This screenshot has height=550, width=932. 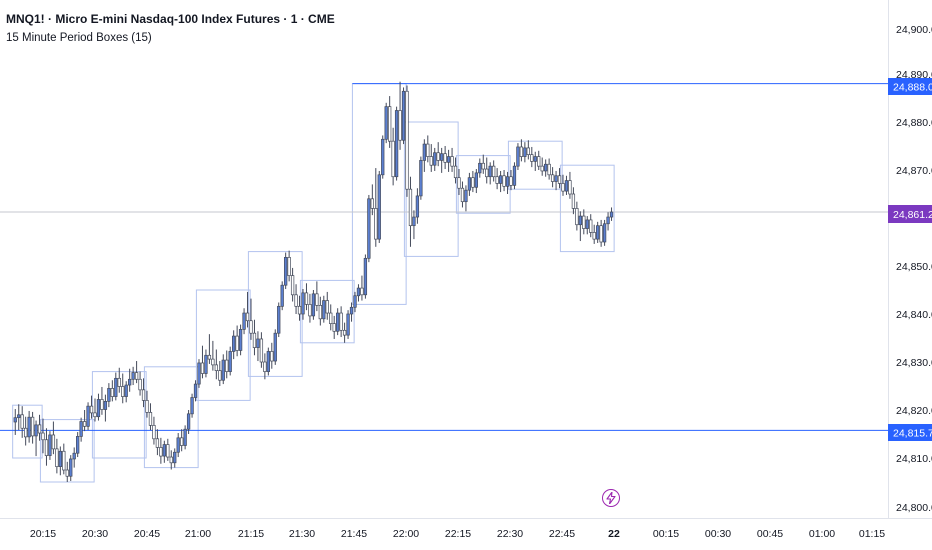 What do you see at coordinates (251, 534) in the screenshot?
I see `time-tick-label: 21:15` at bounding box center [251, 534].